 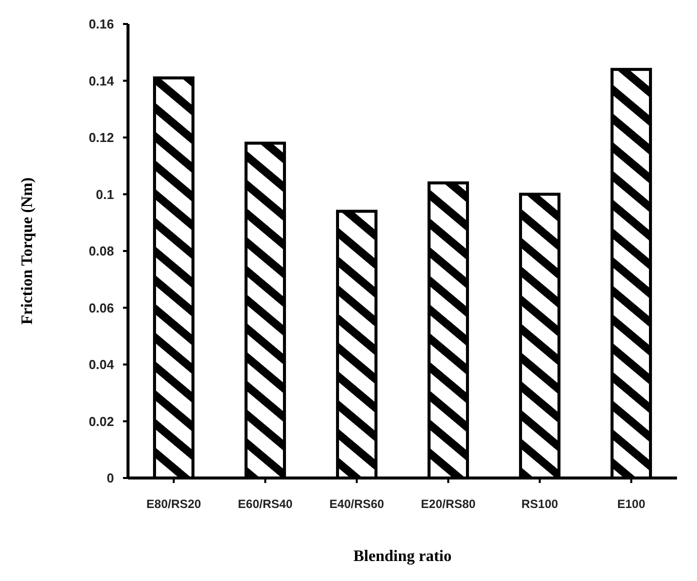 What do you see at coordinates (101, 364) in the screenshot?
I see `y-tick-label: 0.04` at bounding box center [101, 364].